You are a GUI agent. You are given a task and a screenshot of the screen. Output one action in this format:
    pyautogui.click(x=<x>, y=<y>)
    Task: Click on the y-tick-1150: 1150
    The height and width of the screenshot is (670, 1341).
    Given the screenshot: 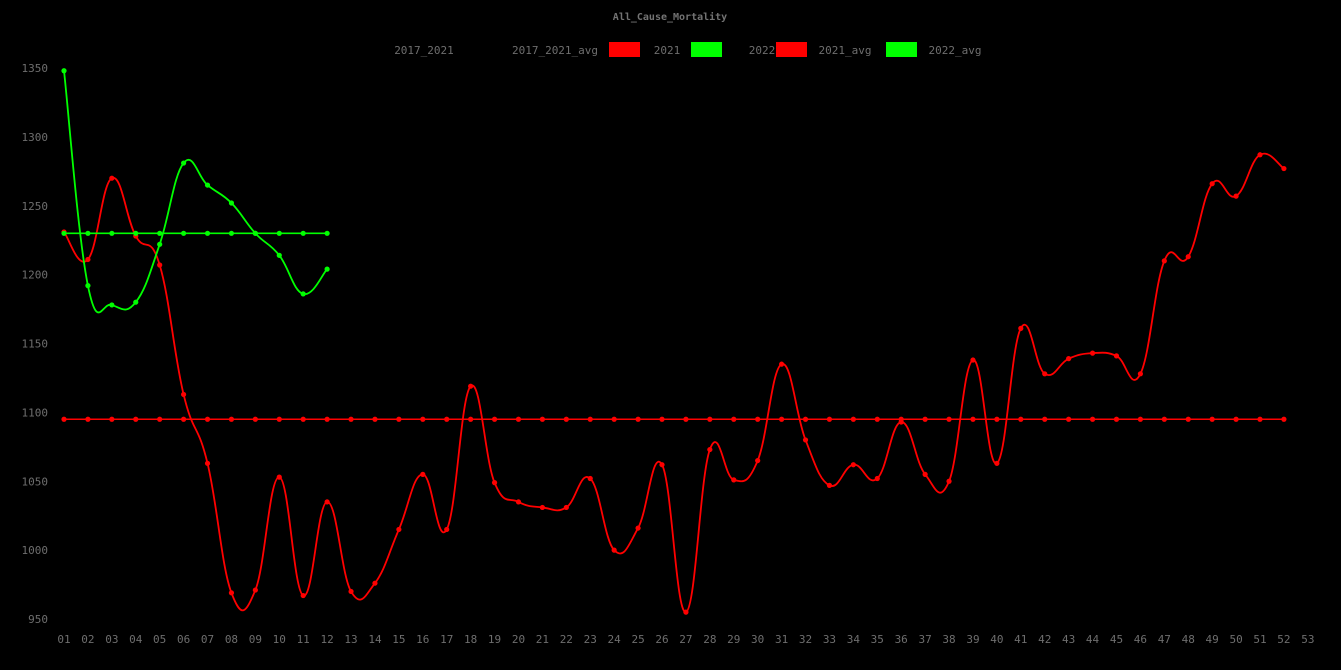 What is the action you would take?
    pyautogui.click(x=35, y=344)
    